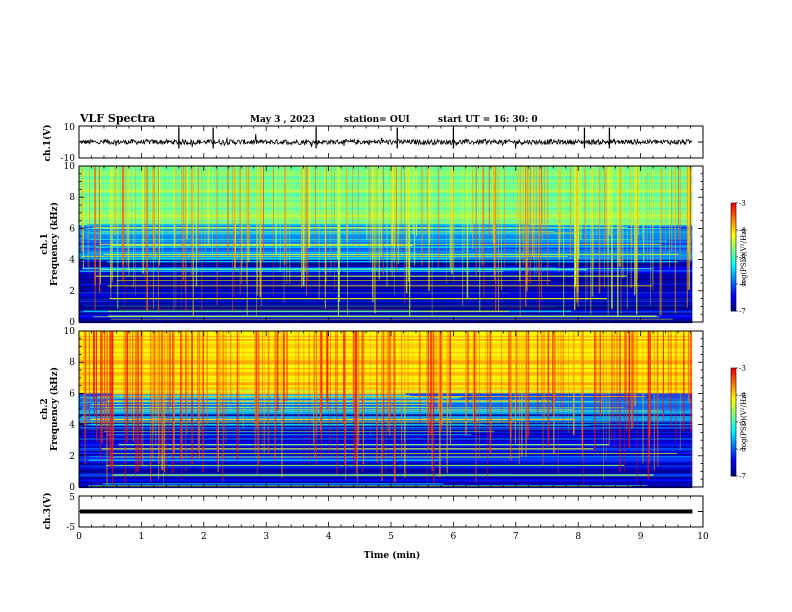 Image resolution: width=792 pixels, height=612 pixels. Describe the element at coordinates (72, 261) in the screenshot. I see `spectrogram-ytick-label: 4` at that location.